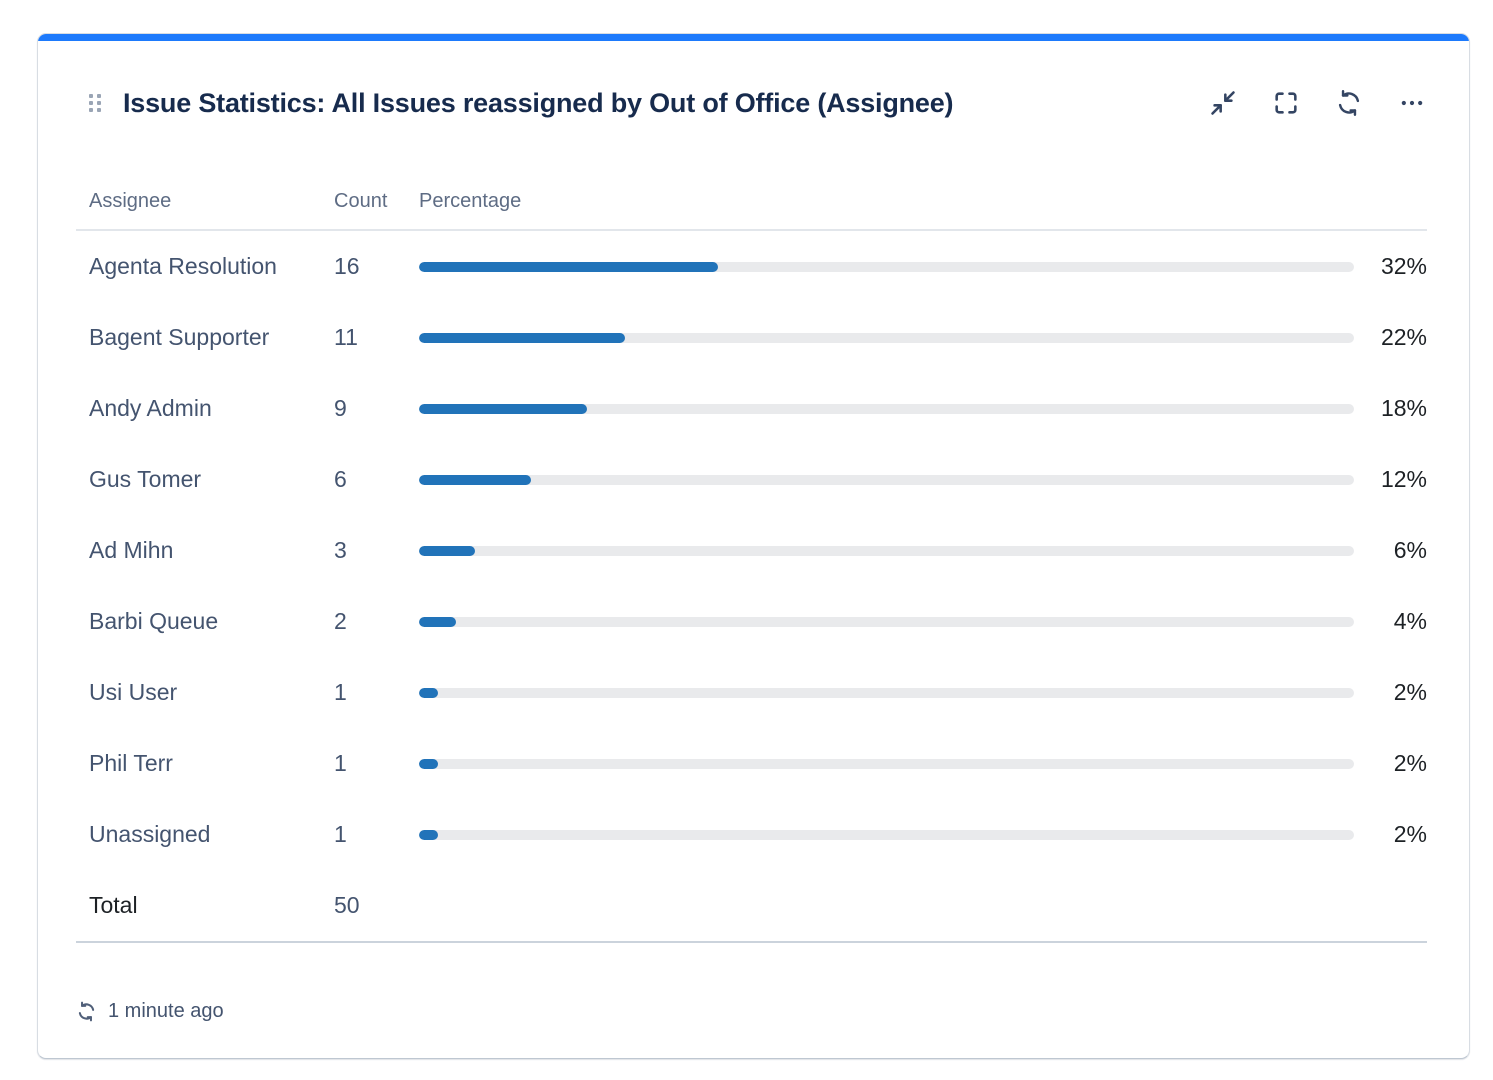 Image resolution: width=1493 pixels, height=1080 pixels. What do you see at coordinates (753, 37) in the screenshot?
I see `gadget-accent-bar` at bounding box center [753, 37].